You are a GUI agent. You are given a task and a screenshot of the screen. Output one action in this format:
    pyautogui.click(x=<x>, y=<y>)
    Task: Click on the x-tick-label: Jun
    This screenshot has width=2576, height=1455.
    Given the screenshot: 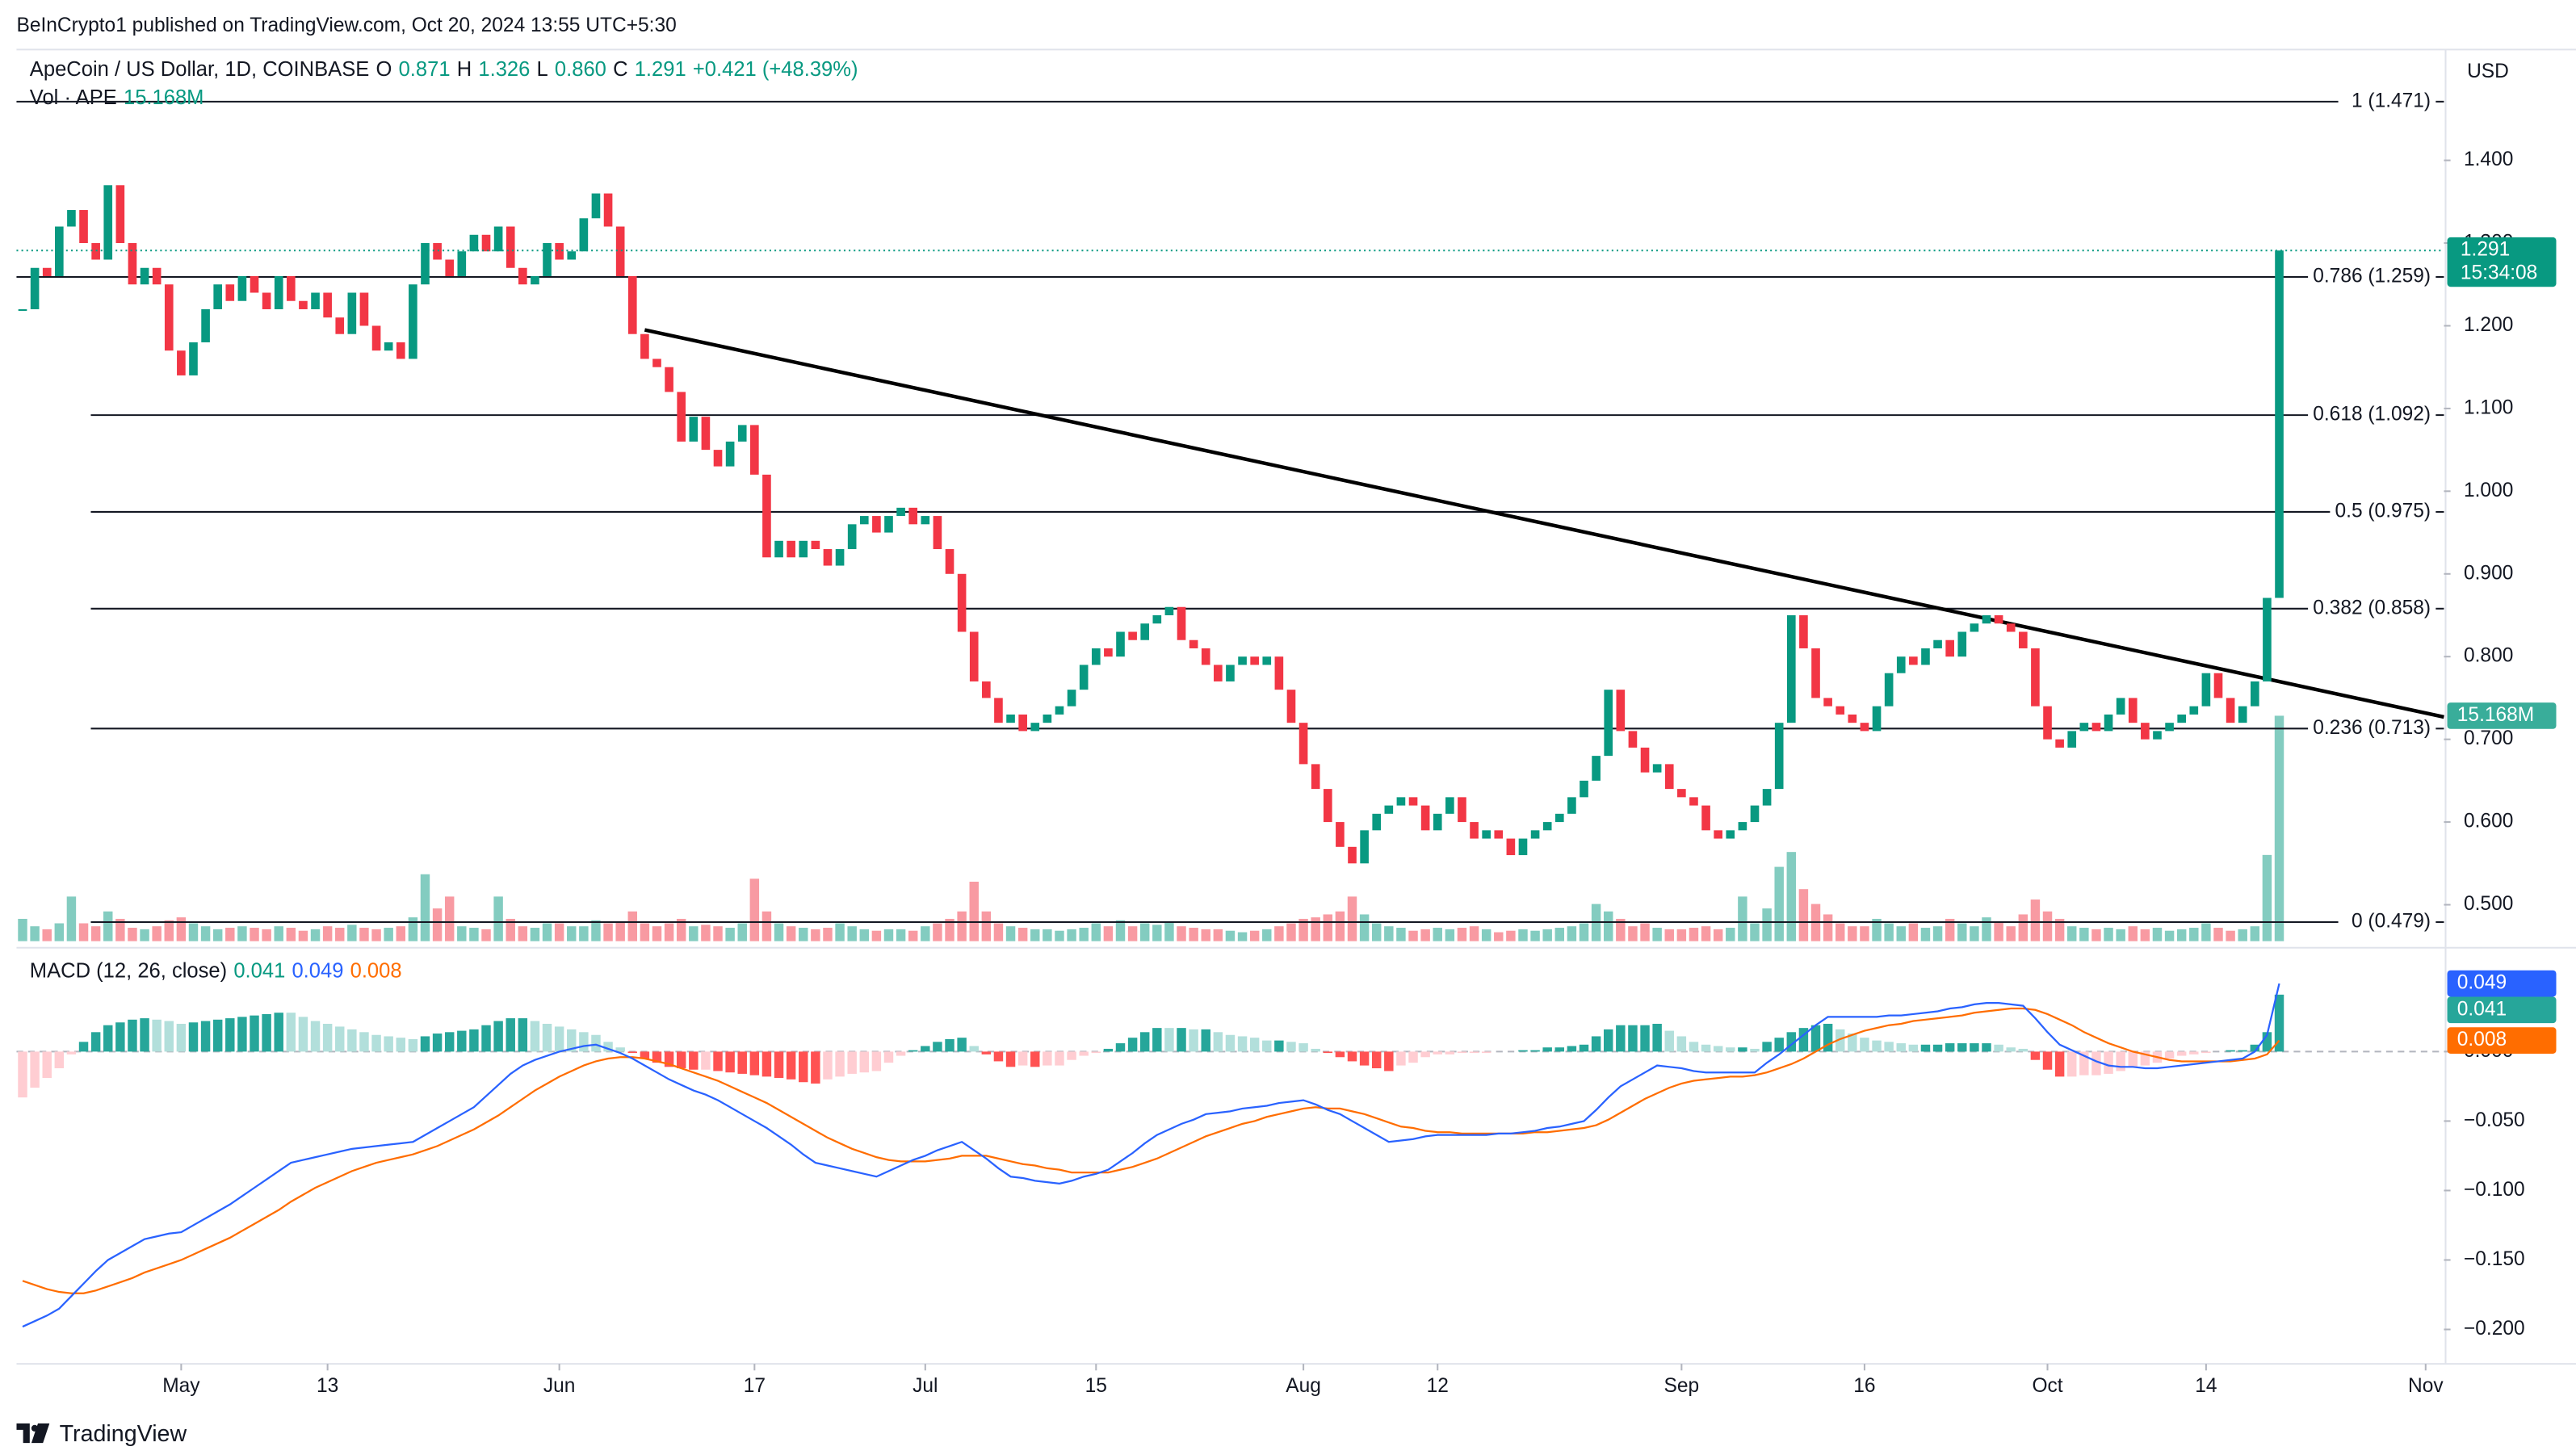 What is the action you would take?
    pyautogui.click(x=559, y=1386)
    